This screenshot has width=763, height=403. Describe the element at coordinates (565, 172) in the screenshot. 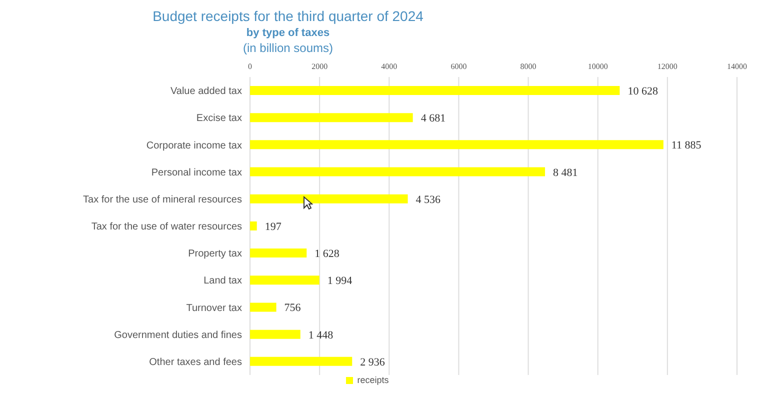

I see `data-label: 8 481` at that location.